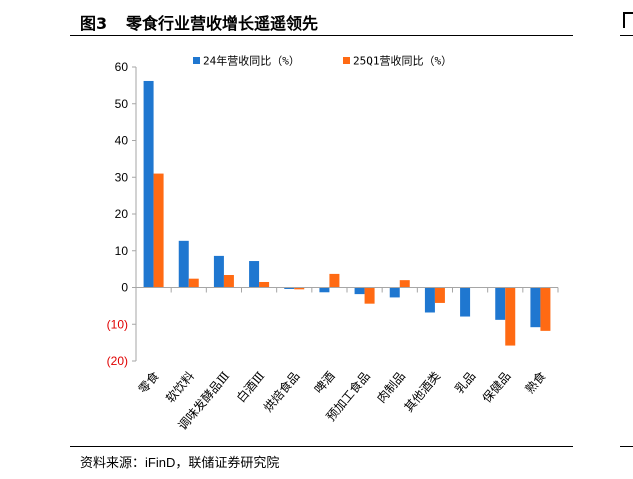 Image resolution: width=633 pixels, height=479 pixels. Describe the element at coordinates (321, 35) in the screenshot. I see `top-rule` at that location.